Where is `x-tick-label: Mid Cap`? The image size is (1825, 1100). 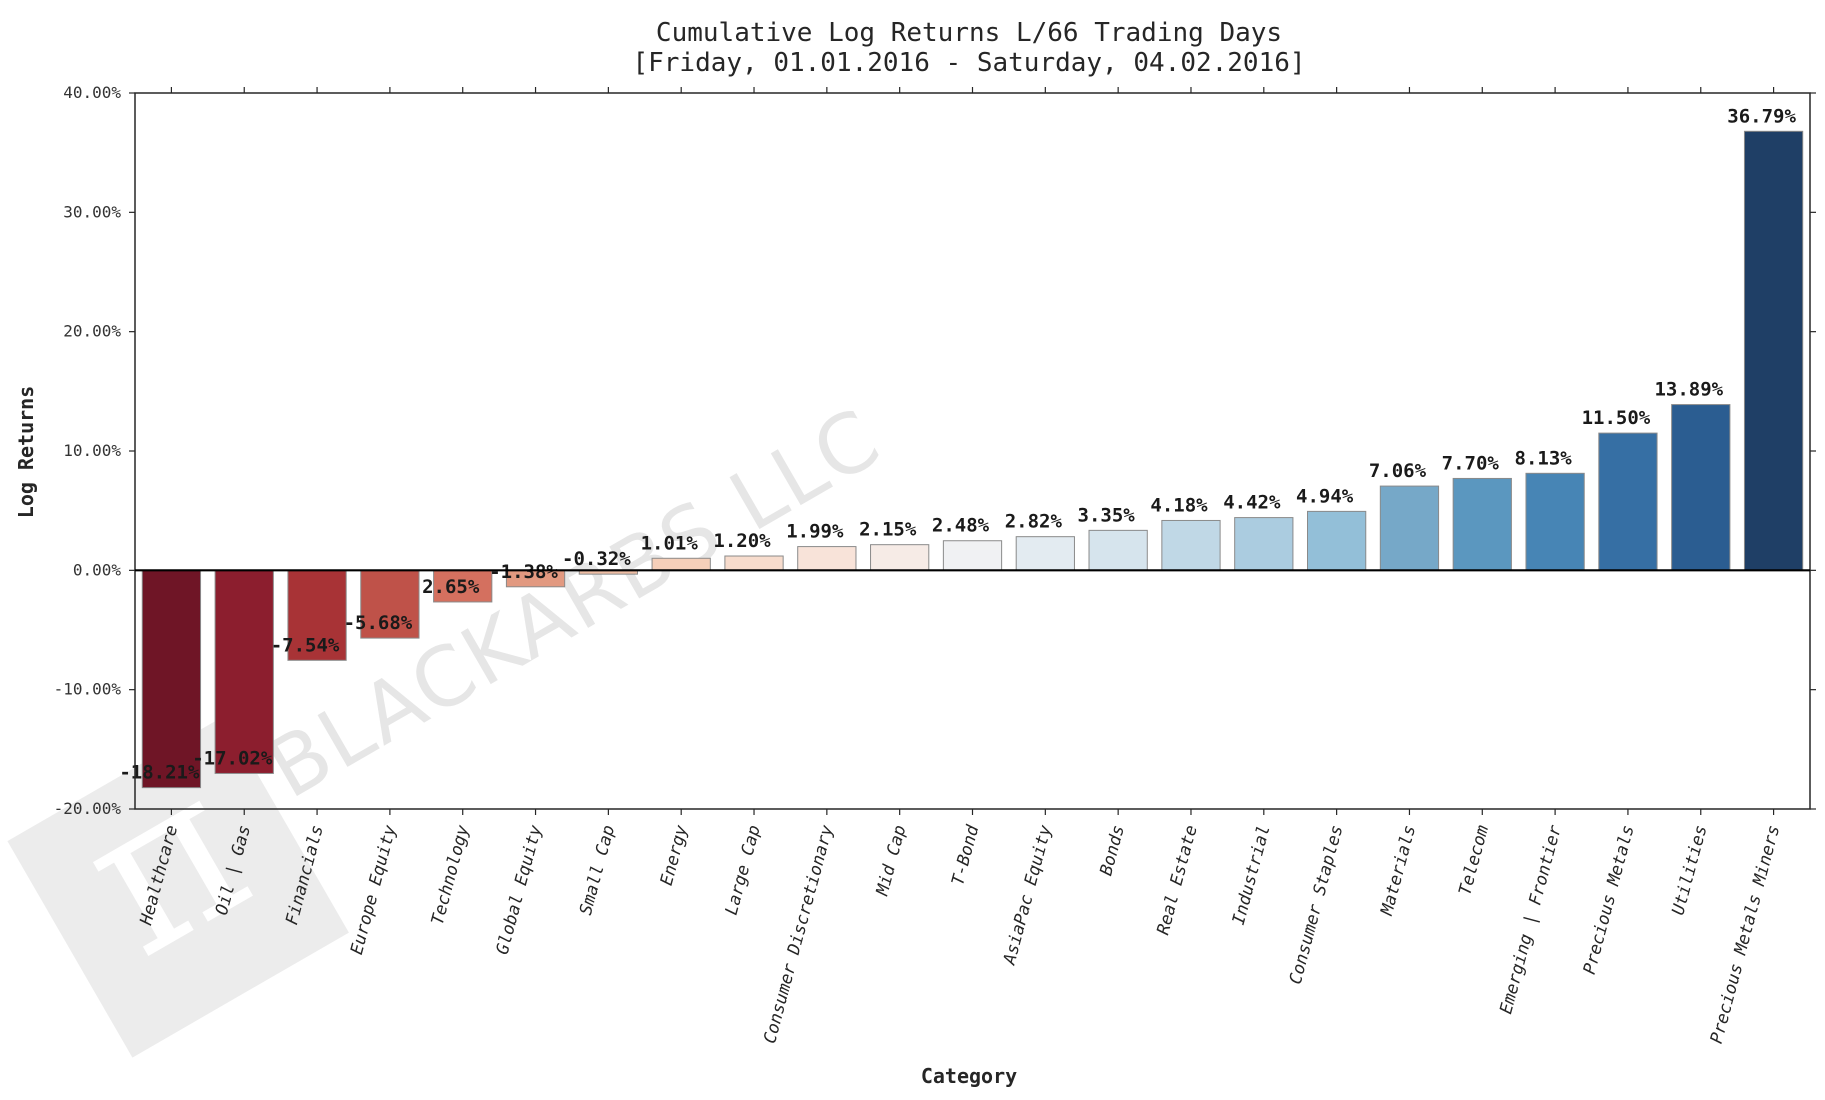
x-tick-label: Mid Cap is located at coordinates (891, 860).